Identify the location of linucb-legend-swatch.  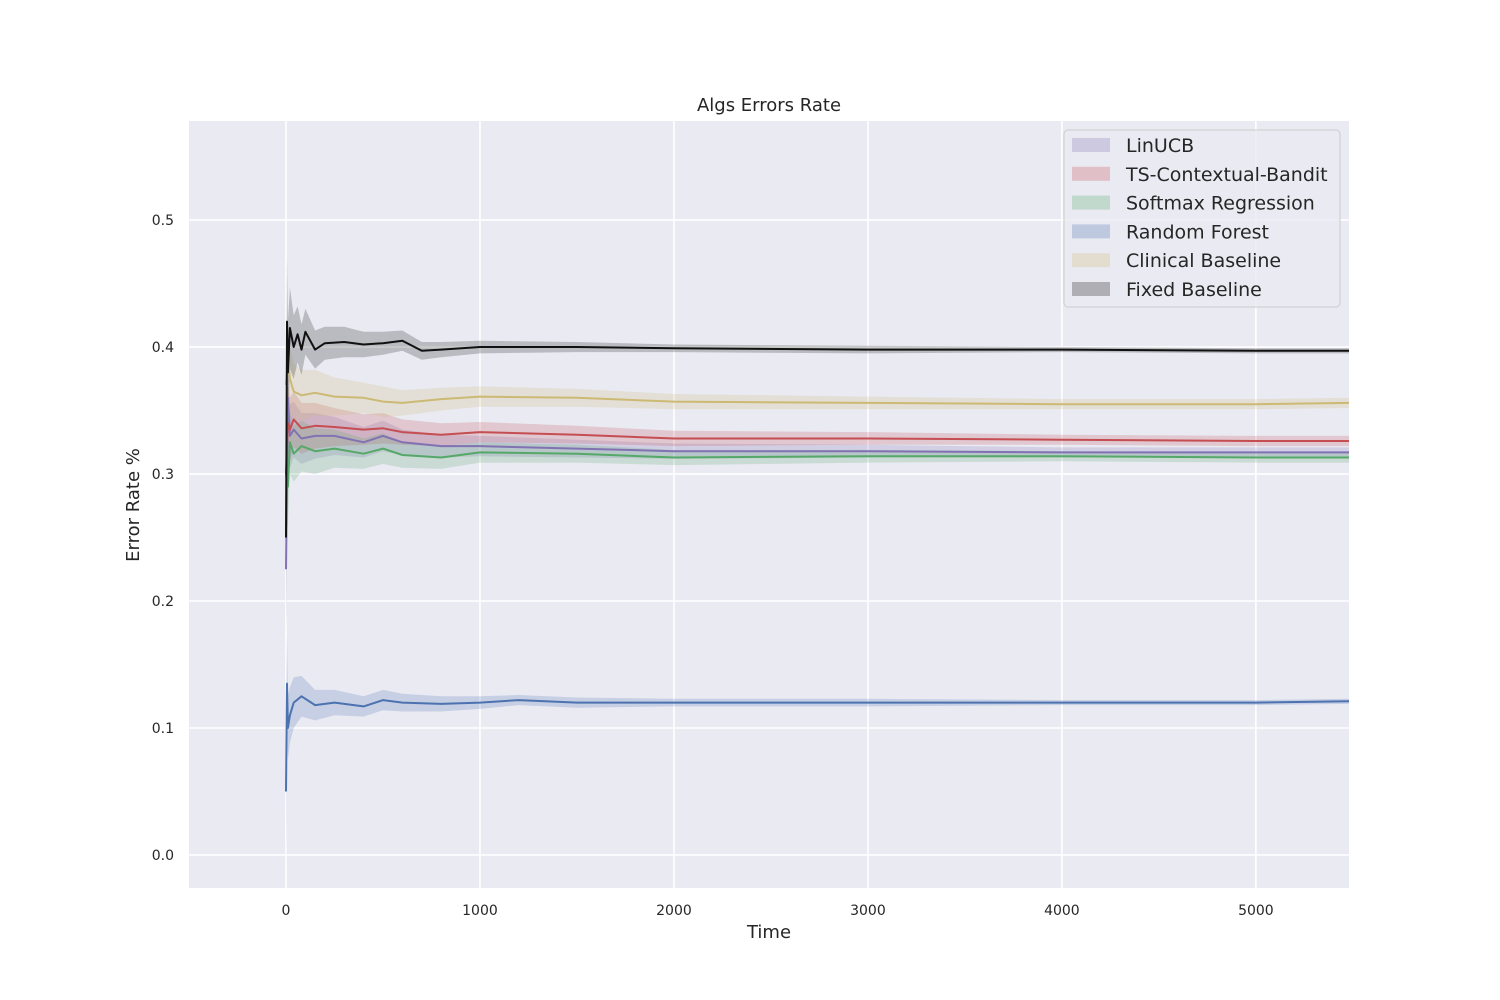
(1091, 145).